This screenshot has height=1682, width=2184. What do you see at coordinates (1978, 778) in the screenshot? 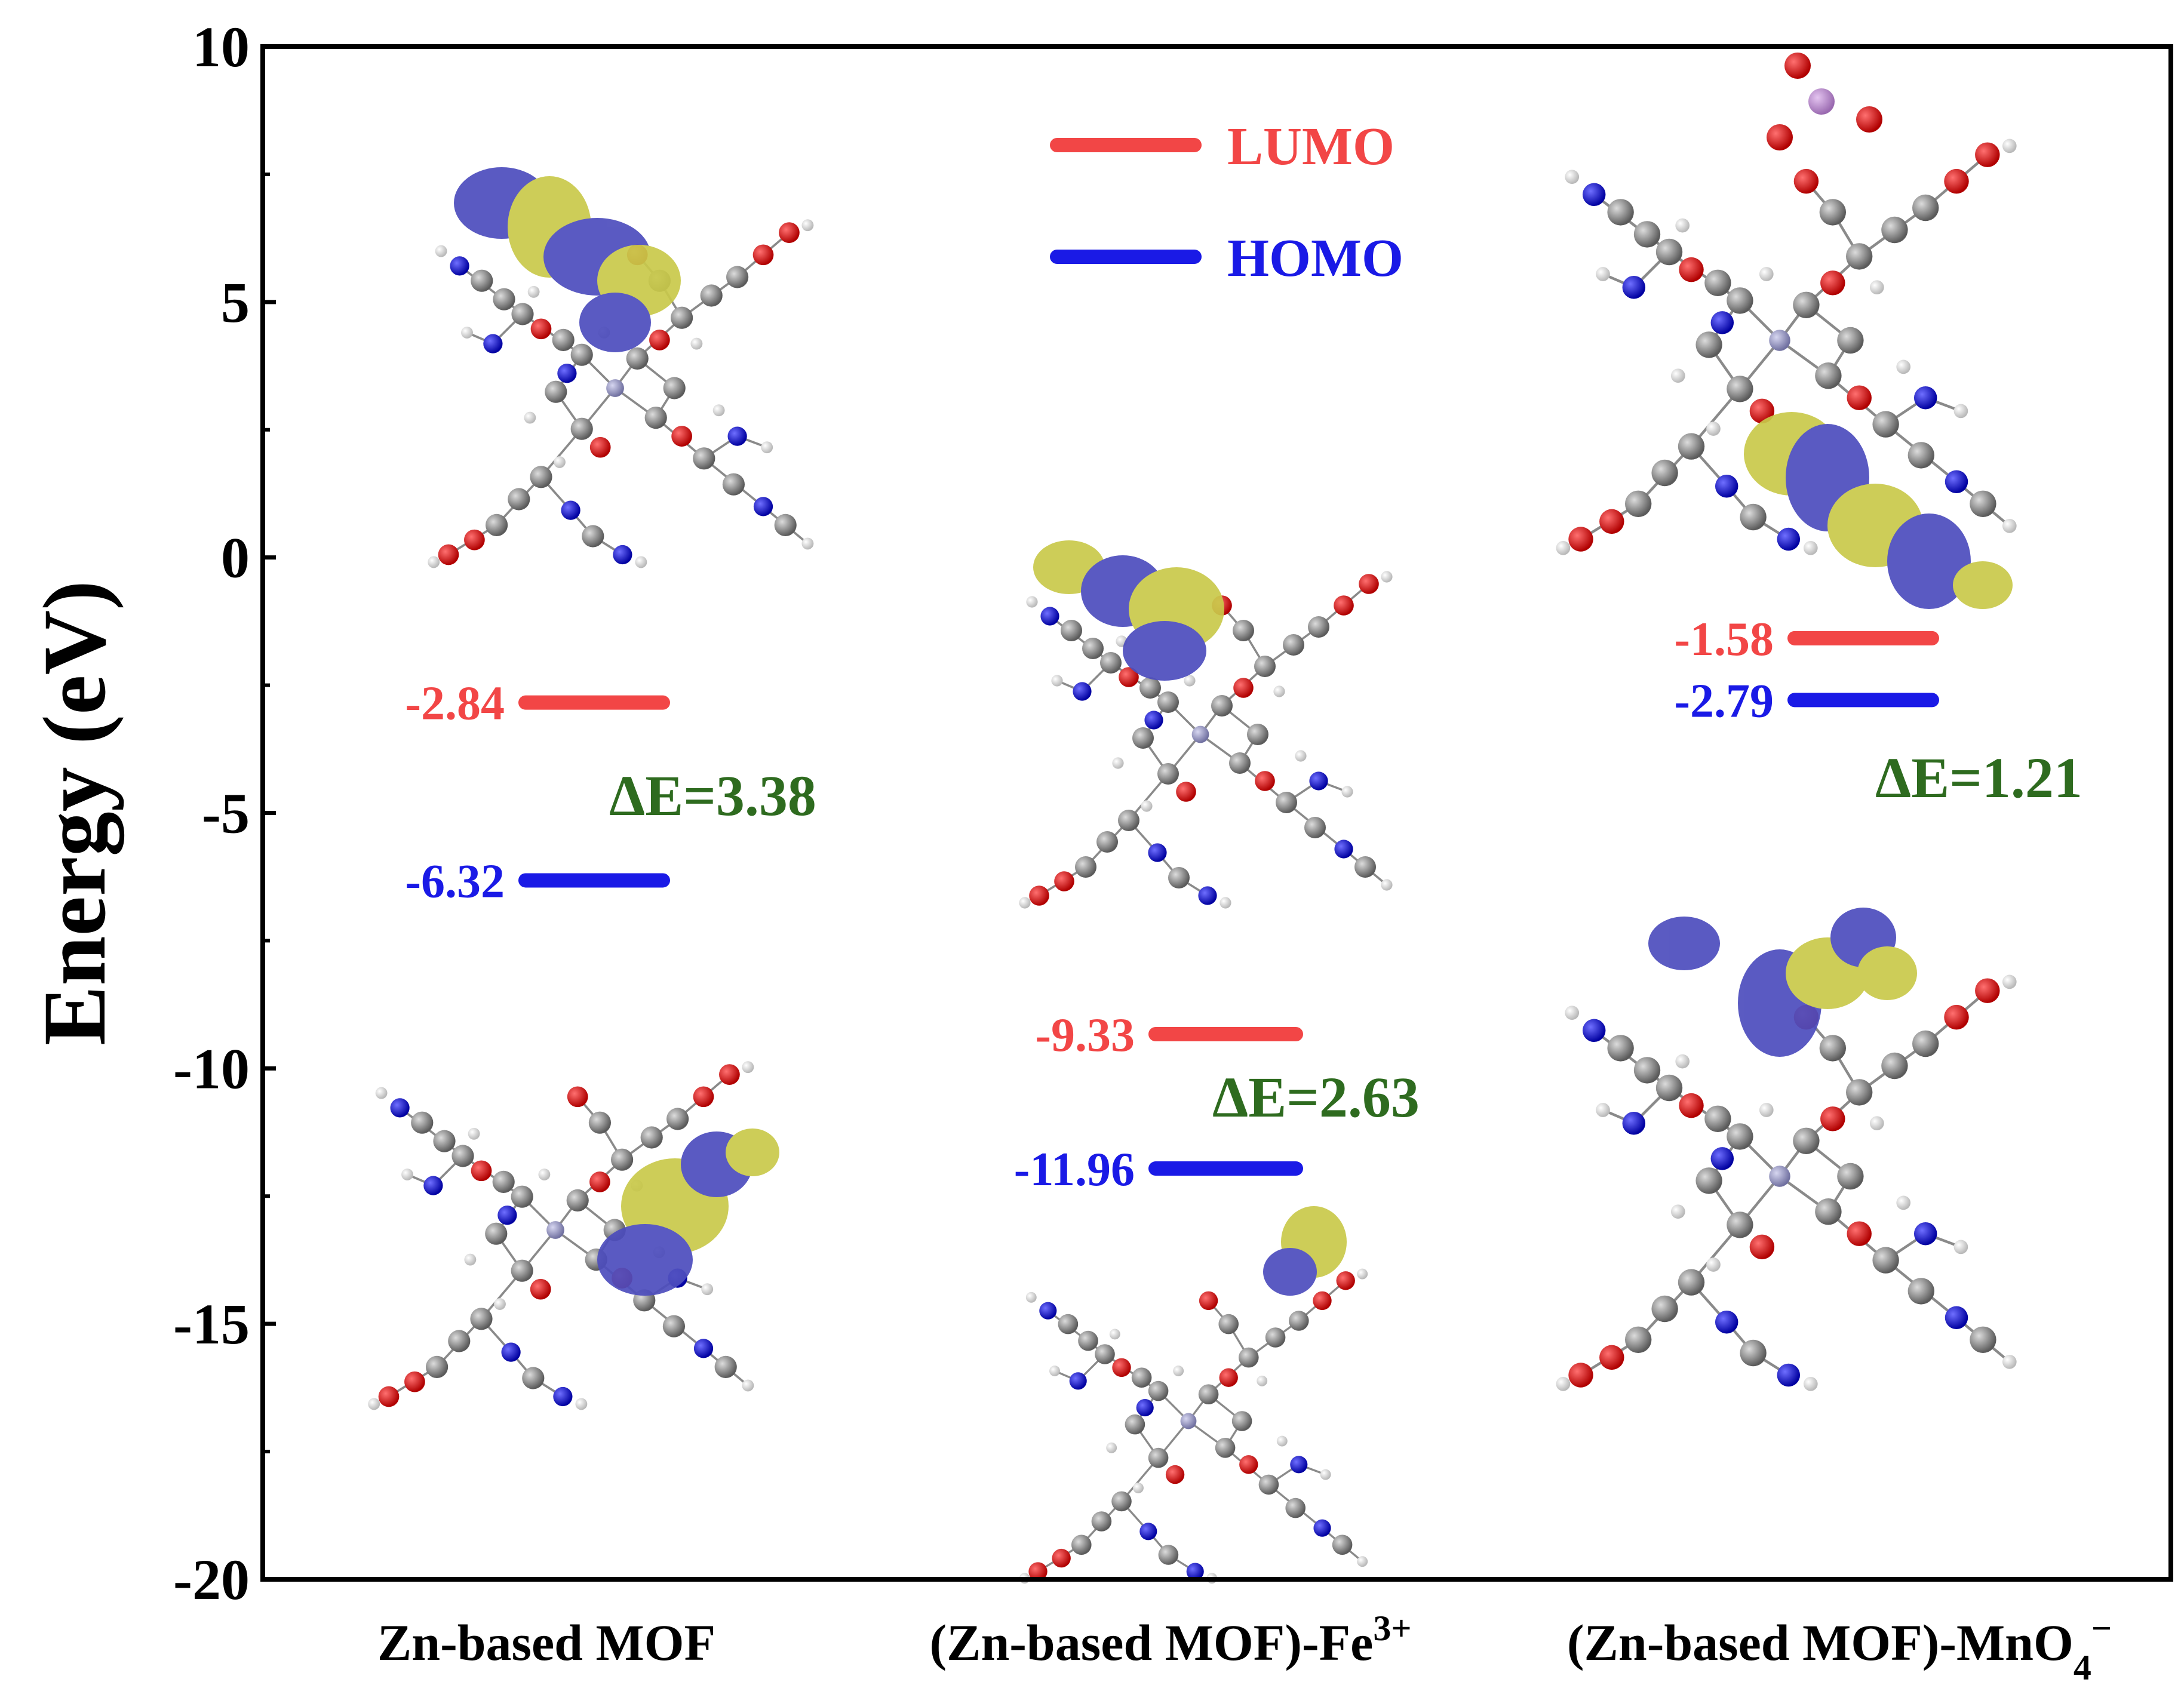
I see `energy-gap-label: ΔE=1.21` at bounding box center [1978, 778].